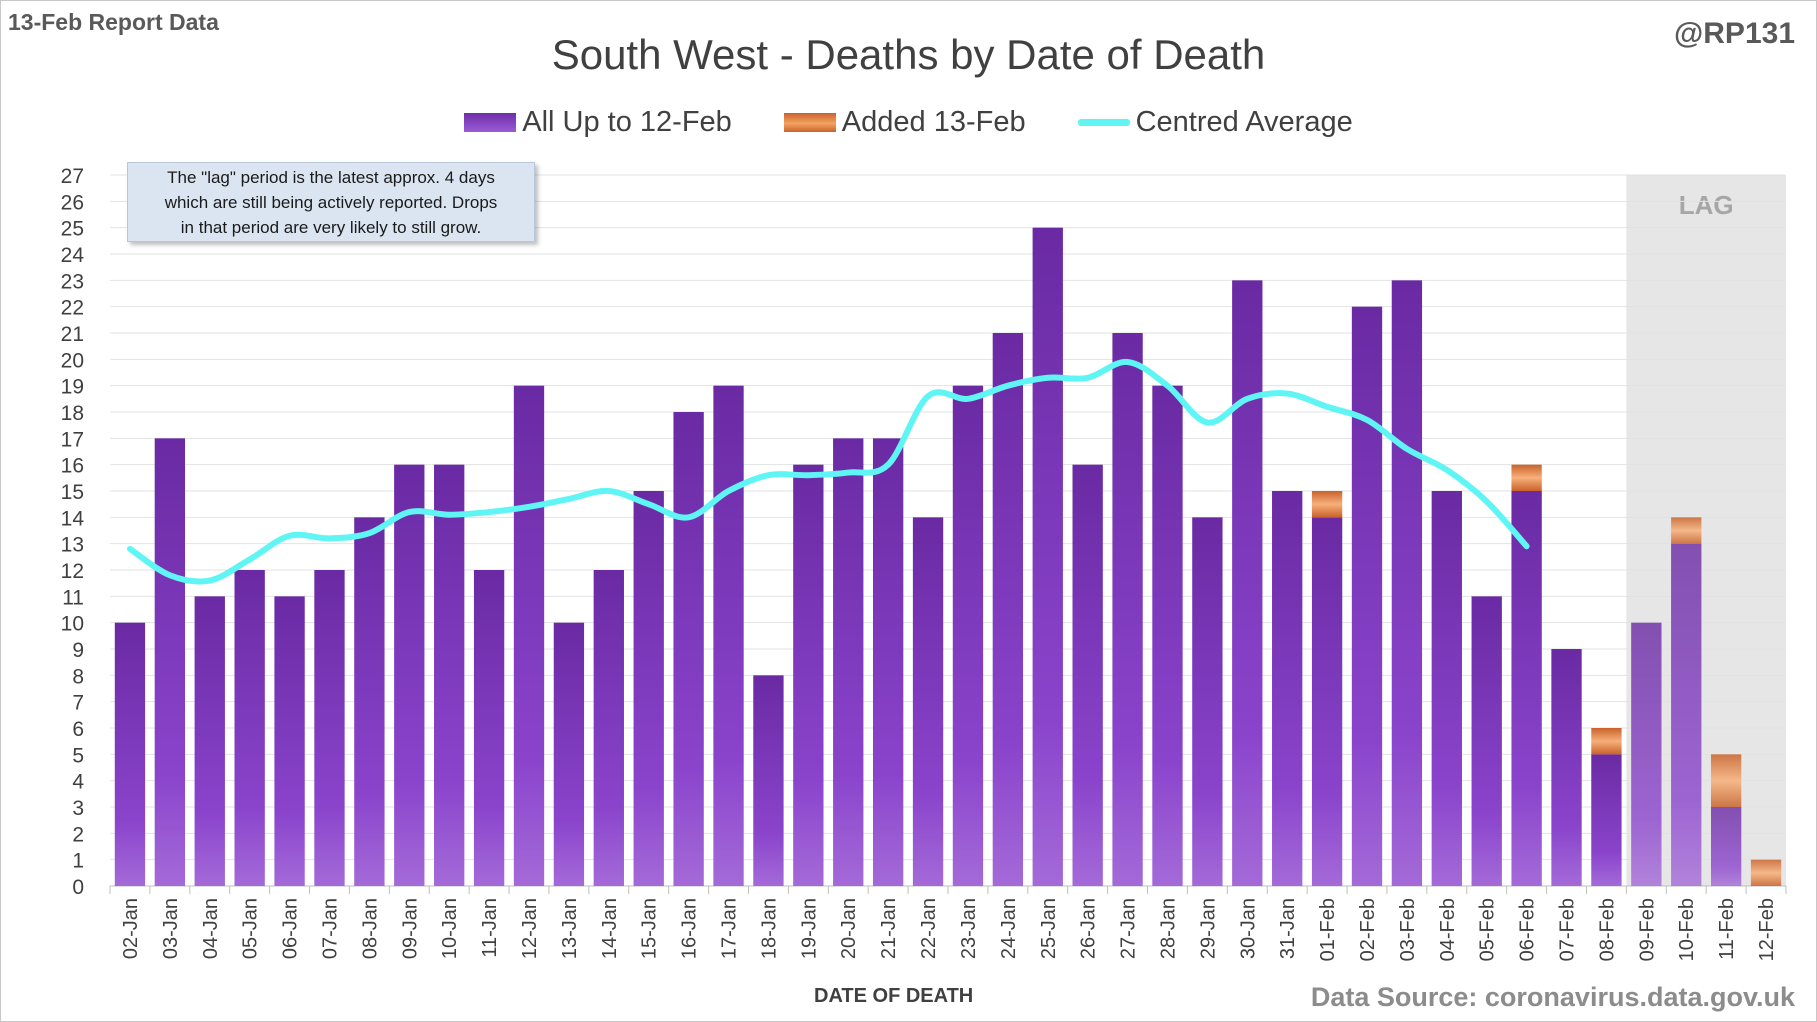 This screenshot has width=1817, height=1022. I want to click on legend-swatch-orange, so click(809, 122).